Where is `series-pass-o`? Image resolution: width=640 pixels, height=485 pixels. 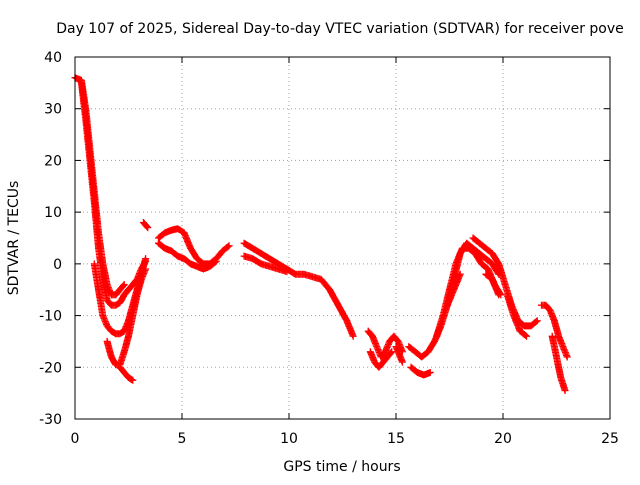 series-pass-o is located at coordinates (420, 371).